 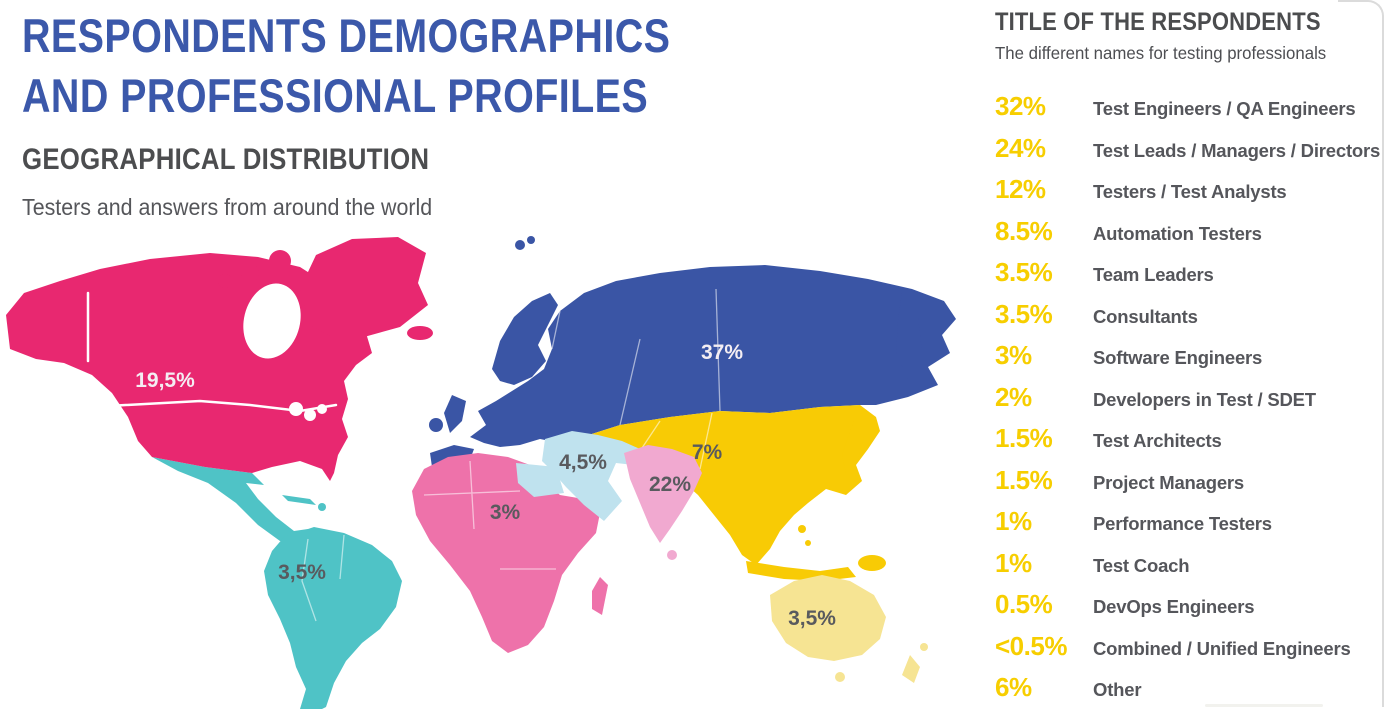 I want to click on region-africa, so click(x=510, y=553).